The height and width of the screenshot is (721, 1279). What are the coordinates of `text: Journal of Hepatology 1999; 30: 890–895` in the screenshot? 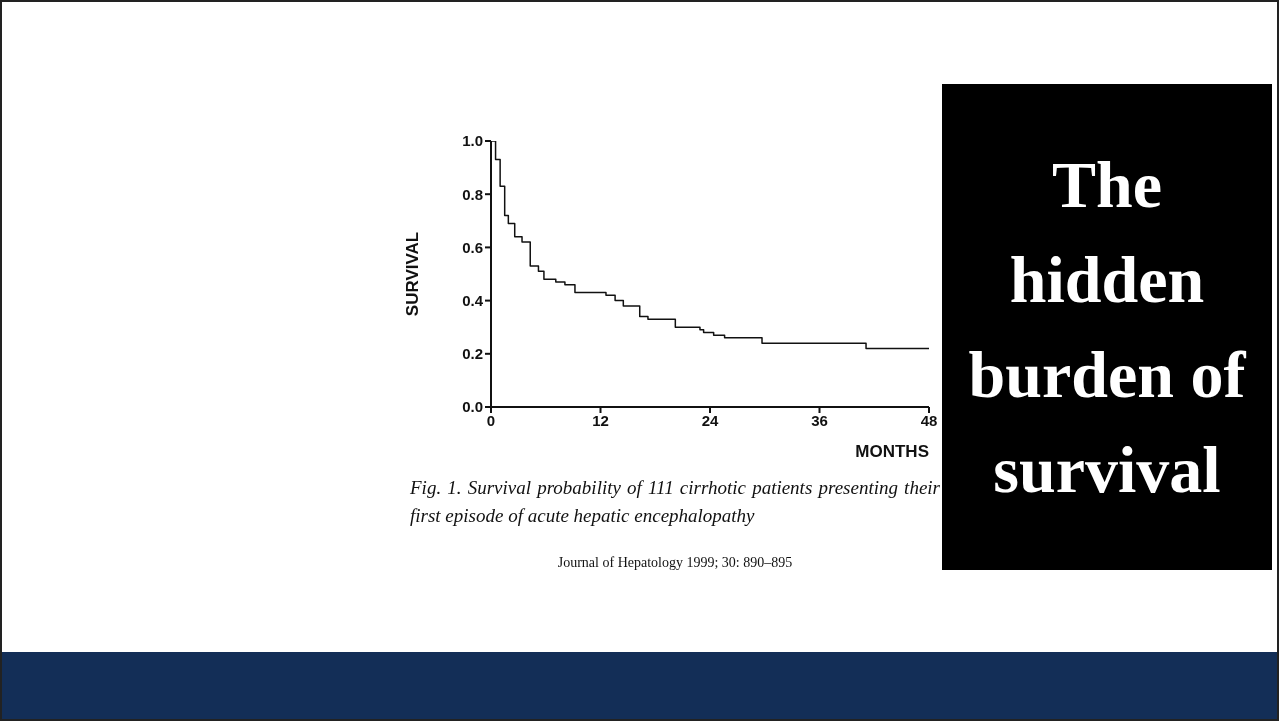 It's located at (675, 563).